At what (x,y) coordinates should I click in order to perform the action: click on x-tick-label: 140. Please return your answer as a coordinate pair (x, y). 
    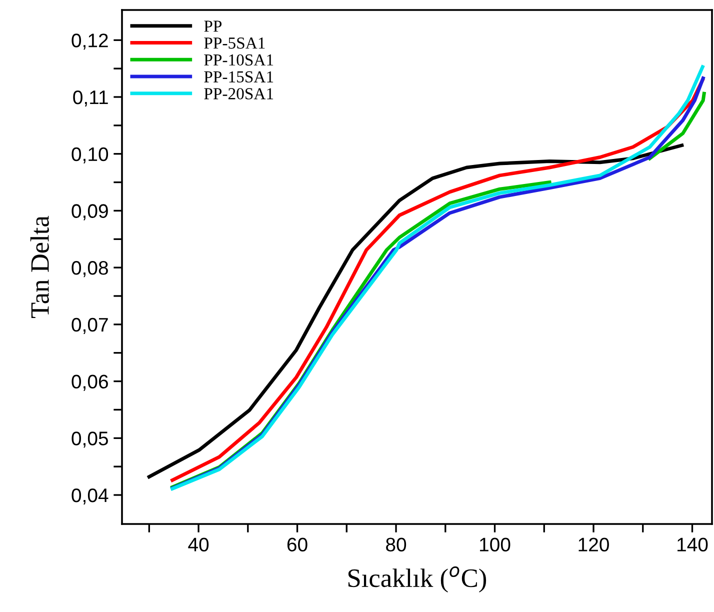
    Looking at the image, I should click on (693, 545).